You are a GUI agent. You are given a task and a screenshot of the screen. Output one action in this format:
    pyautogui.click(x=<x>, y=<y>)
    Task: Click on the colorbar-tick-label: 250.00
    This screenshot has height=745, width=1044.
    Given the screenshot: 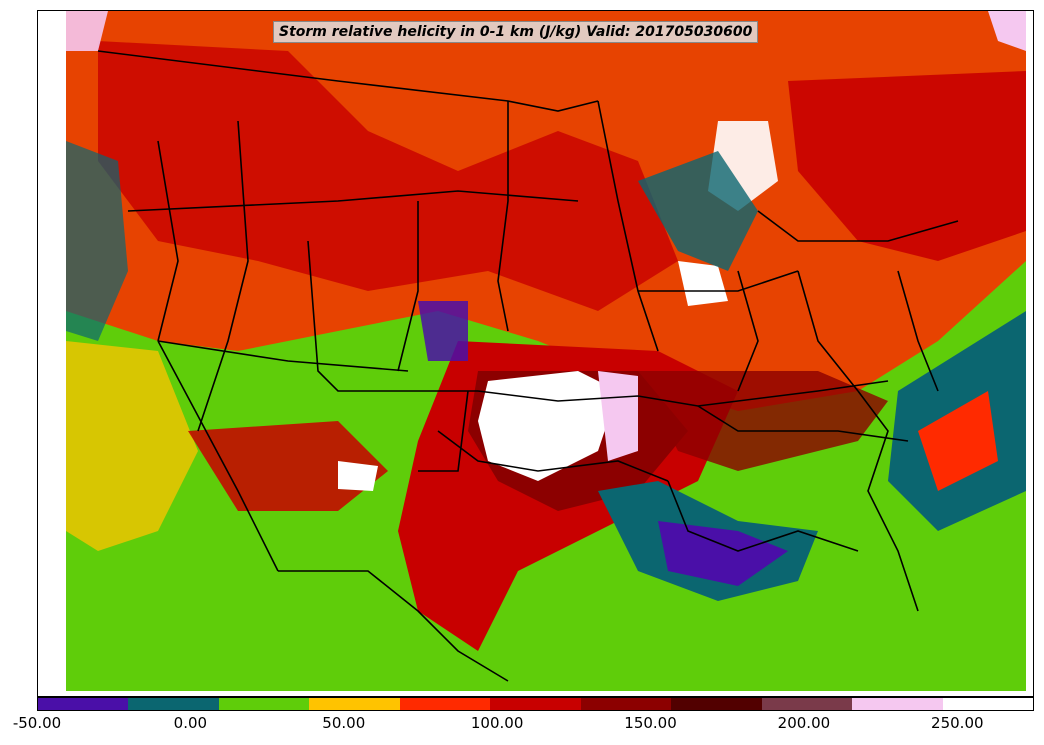 What is the action you would take?
    pyautogui.click(x=957, y=723)
    